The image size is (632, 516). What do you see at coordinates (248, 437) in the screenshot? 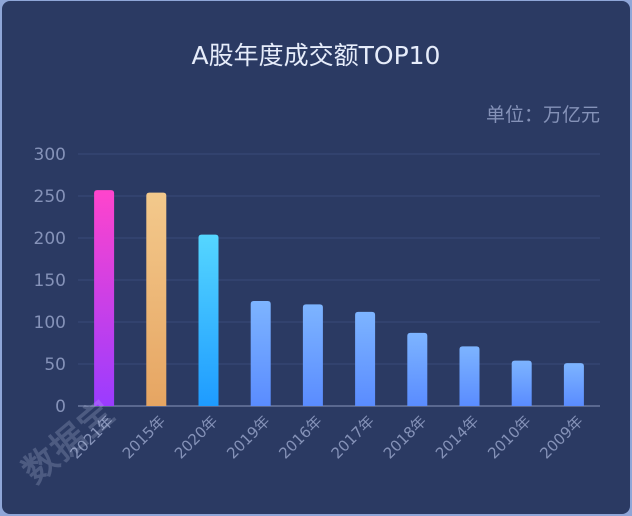
I see `x-tick-label: 2019年` at bounding box center [248, 437].